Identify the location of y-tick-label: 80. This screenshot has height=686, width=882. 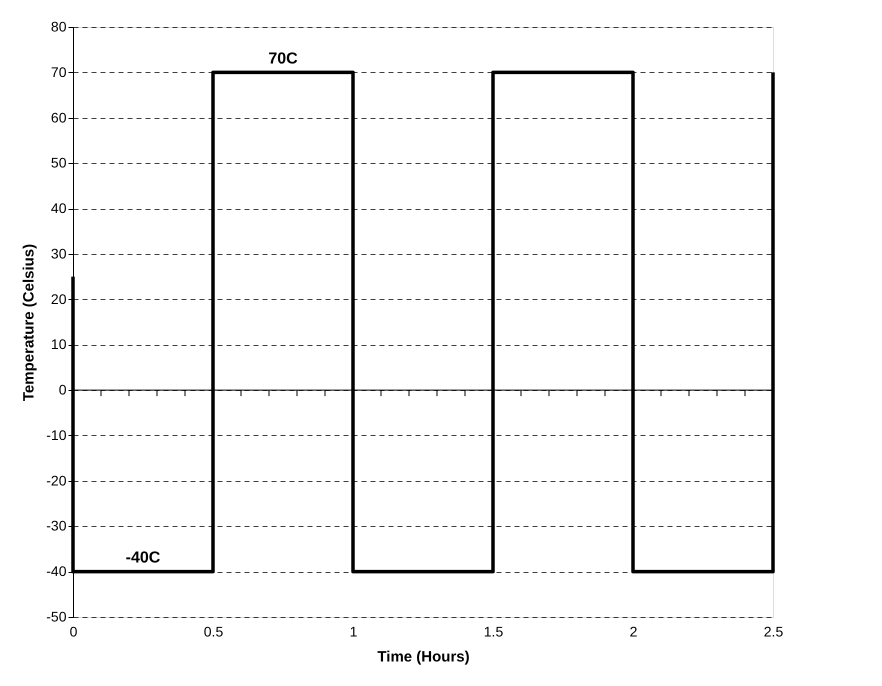
(58, 26).